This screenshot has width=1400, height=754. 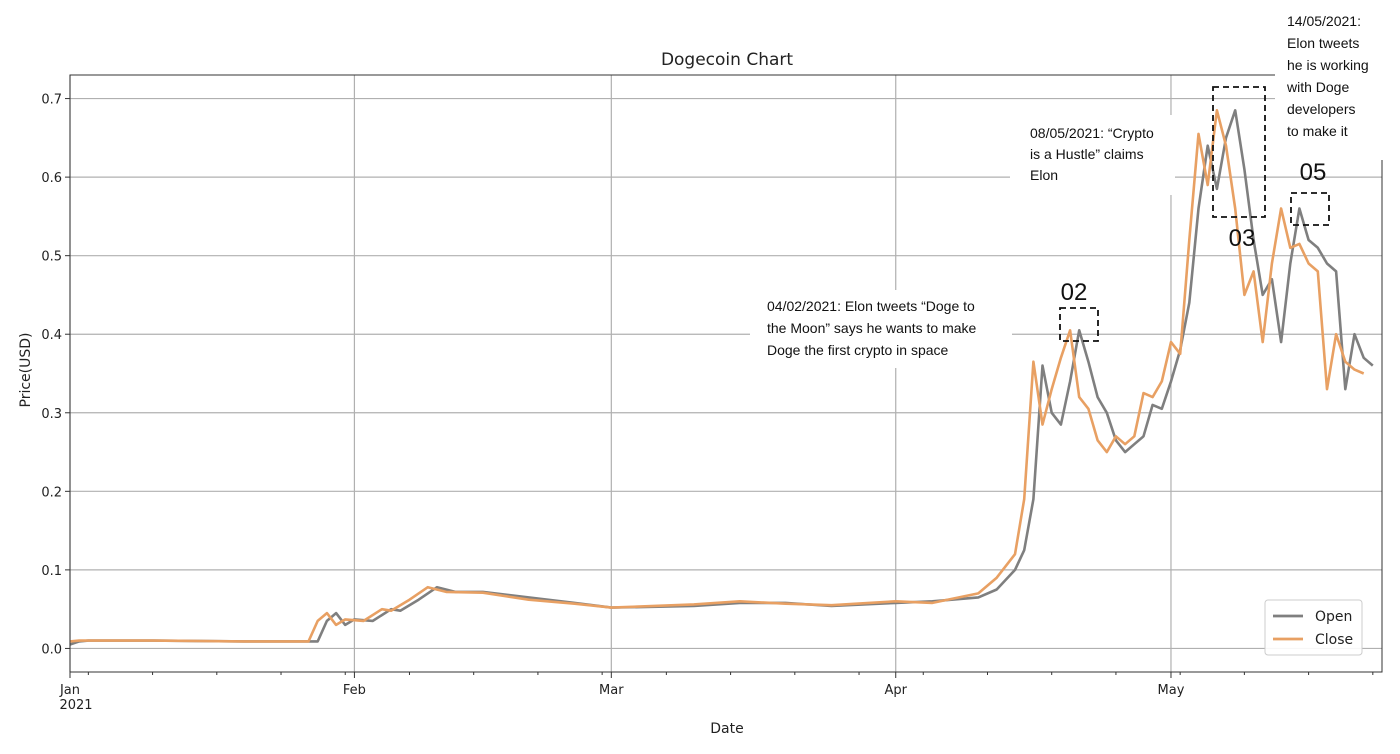 What do you see at coordinates (895, 690) in the screenshot?
I see `x-tick-label: Apr` at bounding box center [895, 690].